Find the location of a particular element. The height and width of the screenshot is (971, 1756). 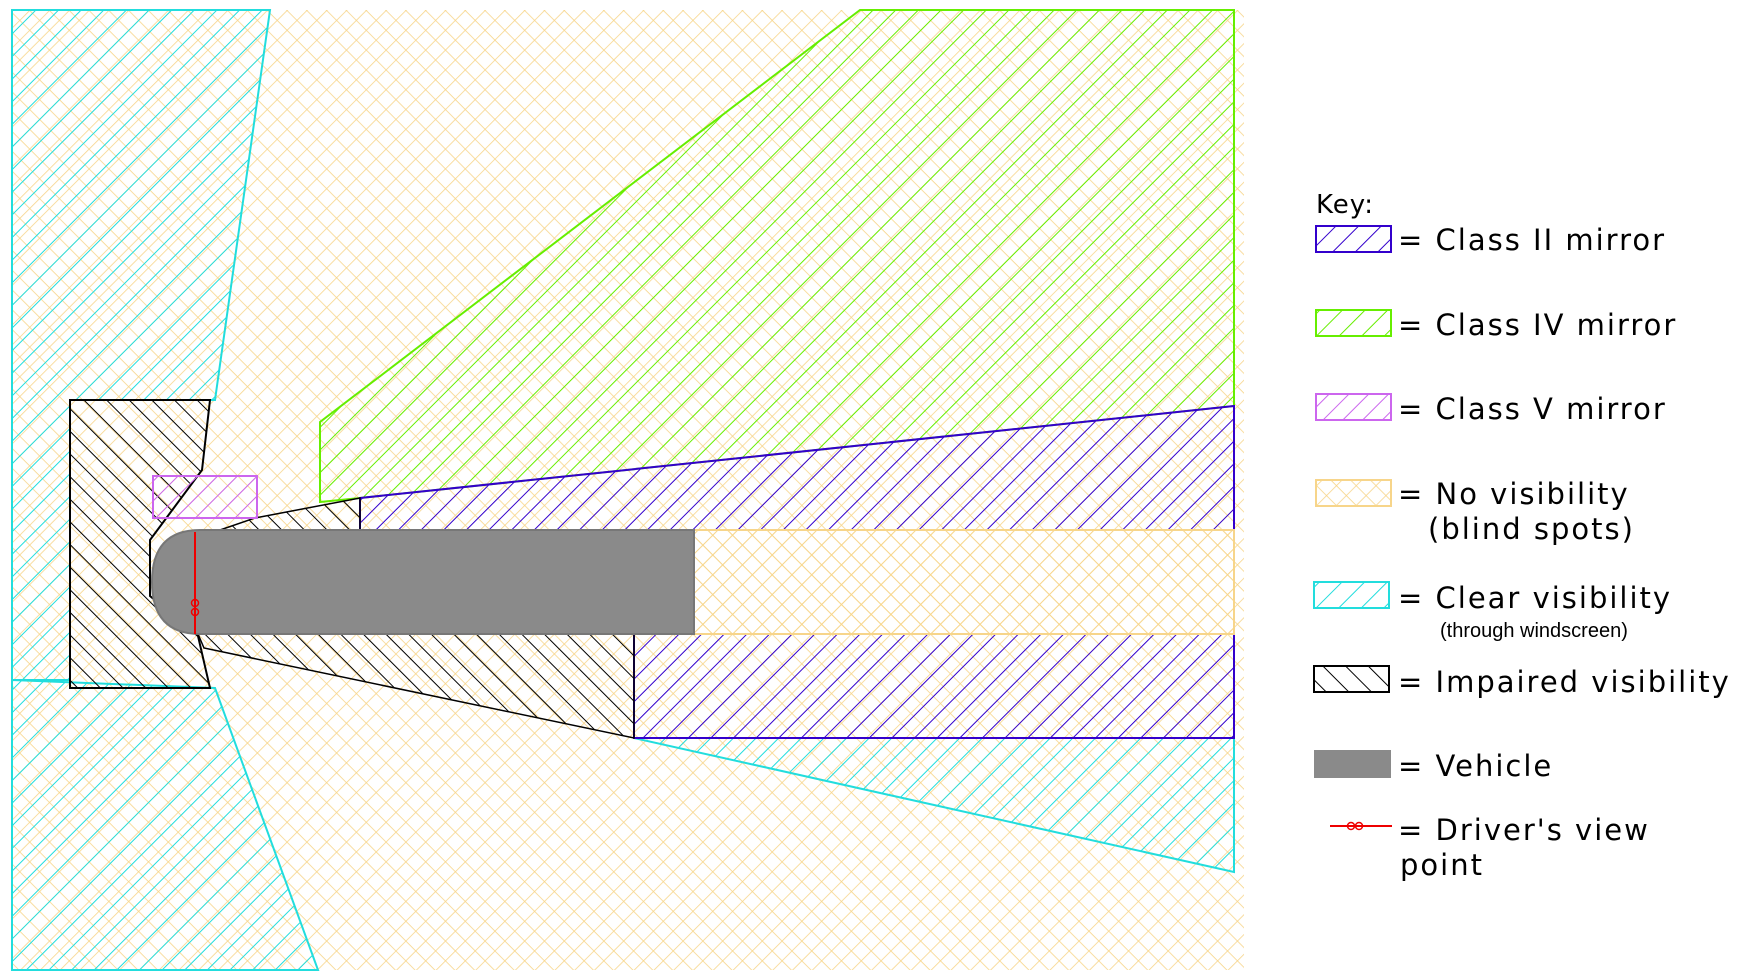

impaired-visibility-label: = Impaired visibility is located at coordinates (1564, 682).